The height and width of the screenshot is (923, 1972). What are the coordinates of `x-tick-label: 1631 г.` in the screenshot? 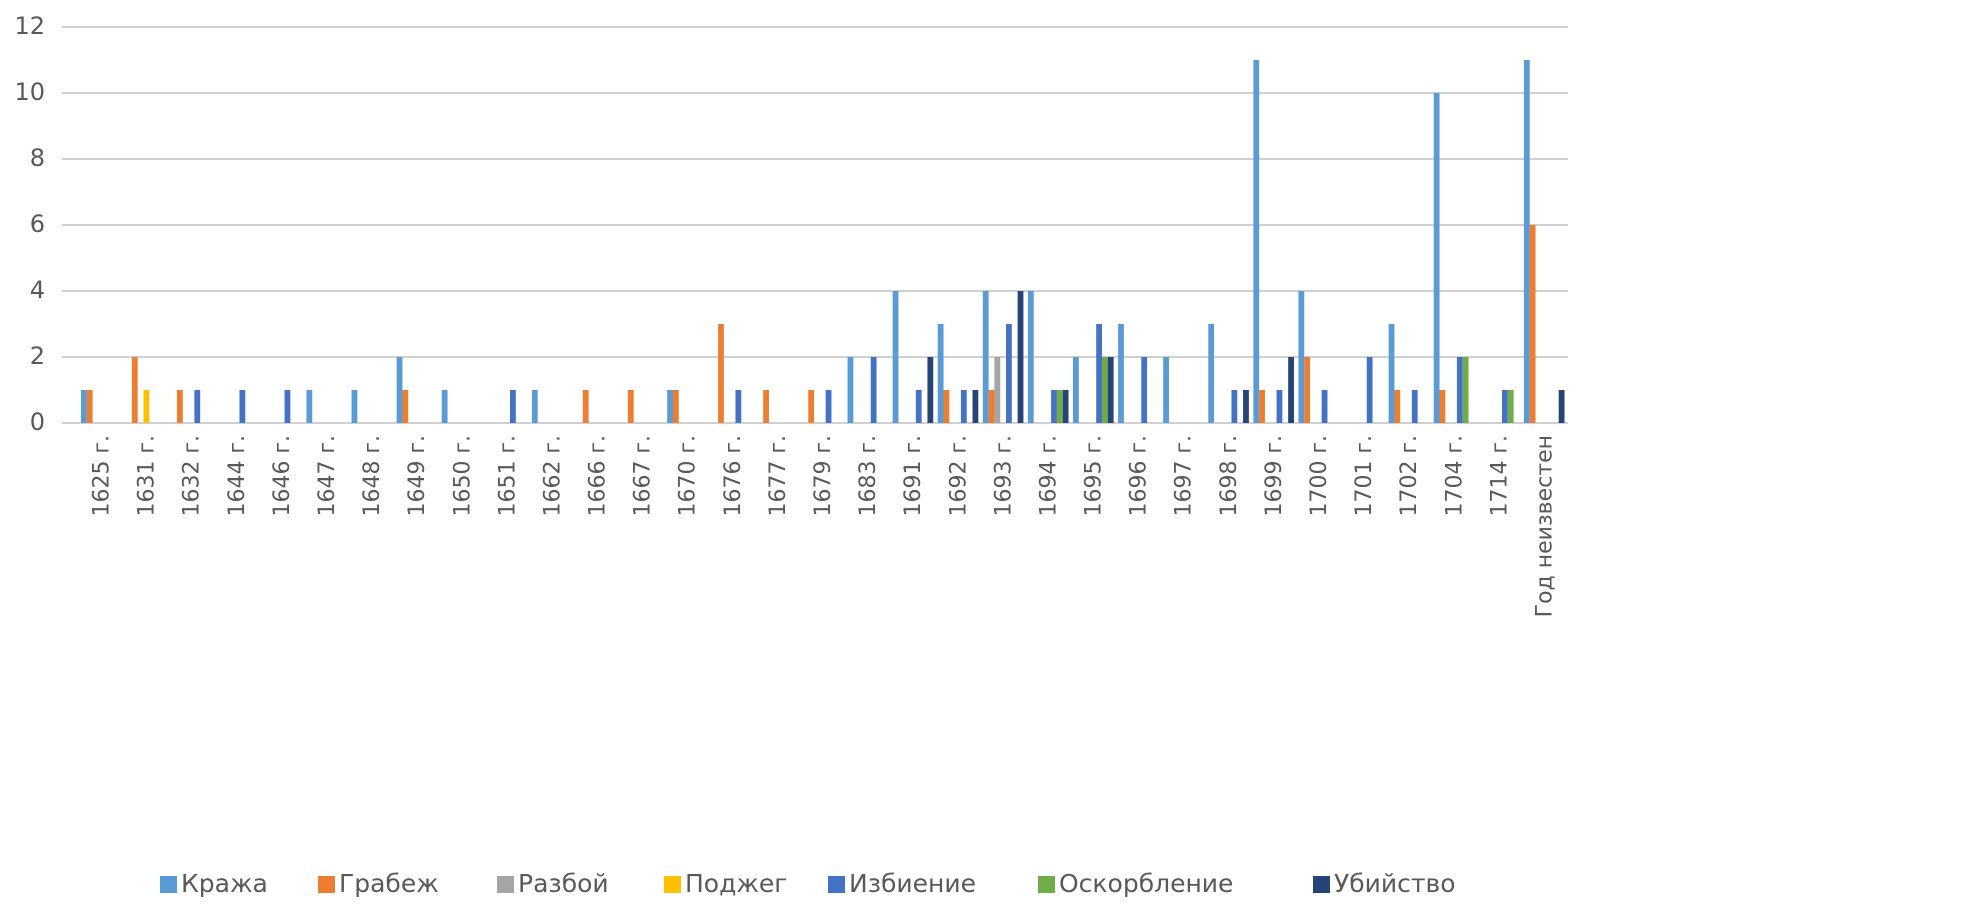 It's located at (147, 476).